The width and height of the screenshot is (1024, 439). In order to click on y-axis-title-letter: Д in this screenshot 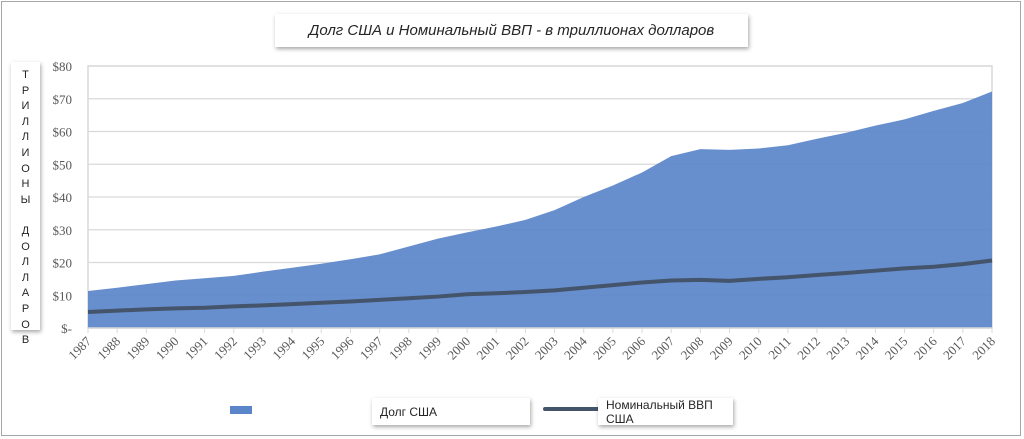, I will do `click(25, 230)`.